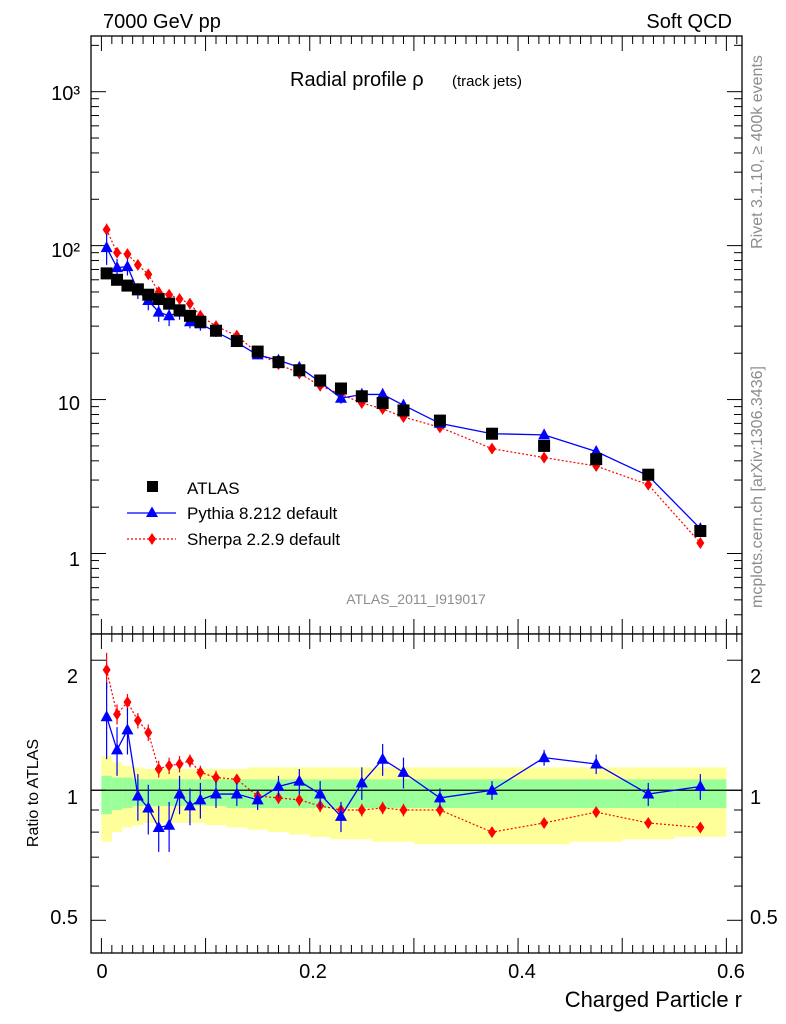 This screenshot has height=1024, width=786. I want to click on legend-pythia-marker, so click(152, 511).